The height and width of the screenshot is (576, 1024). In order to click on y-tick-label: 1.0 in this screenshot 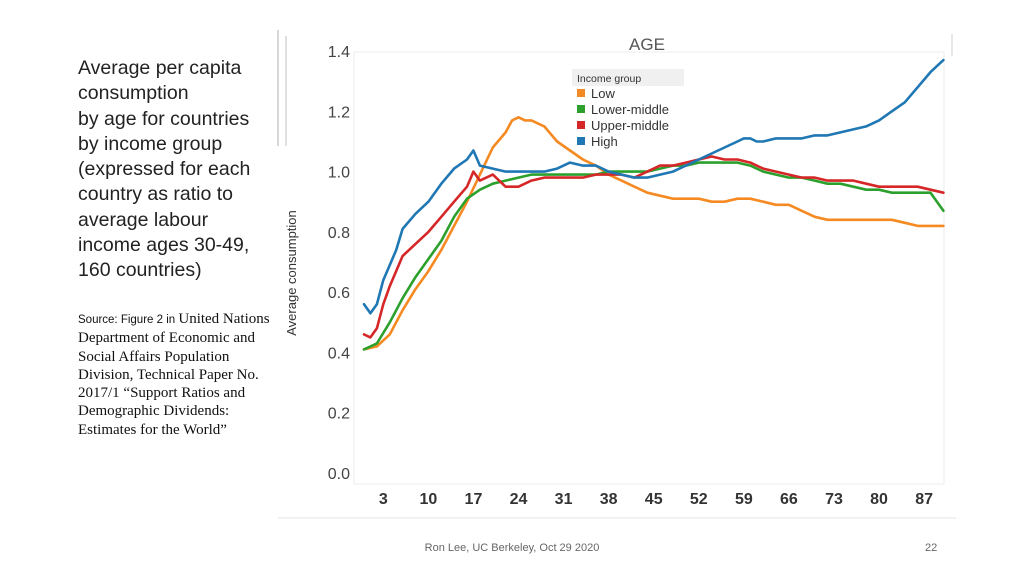, I will do `click(339, 173)`.